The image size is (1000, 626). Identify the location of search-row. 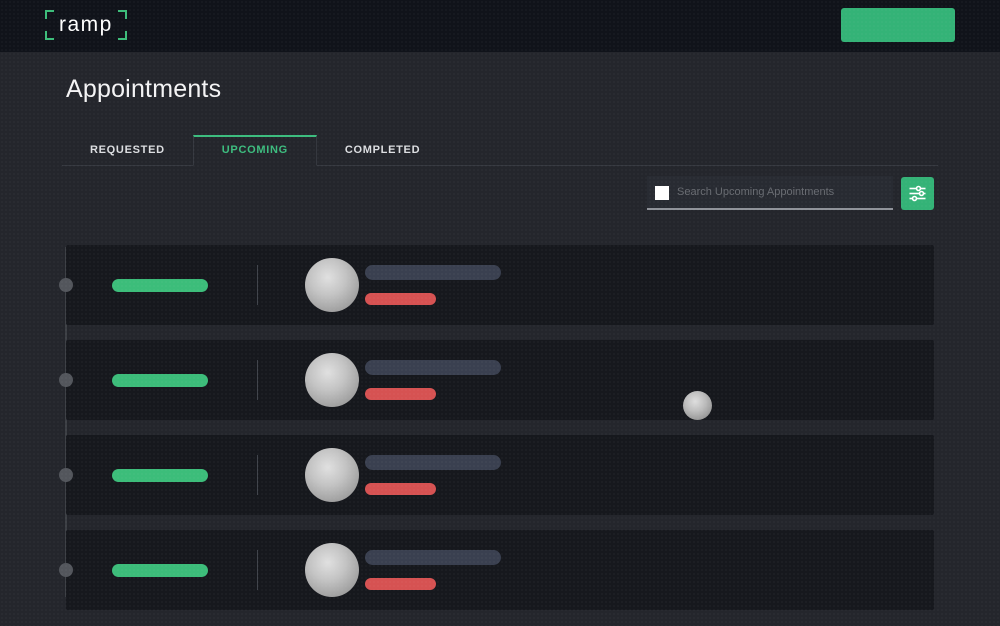
(500, 193).